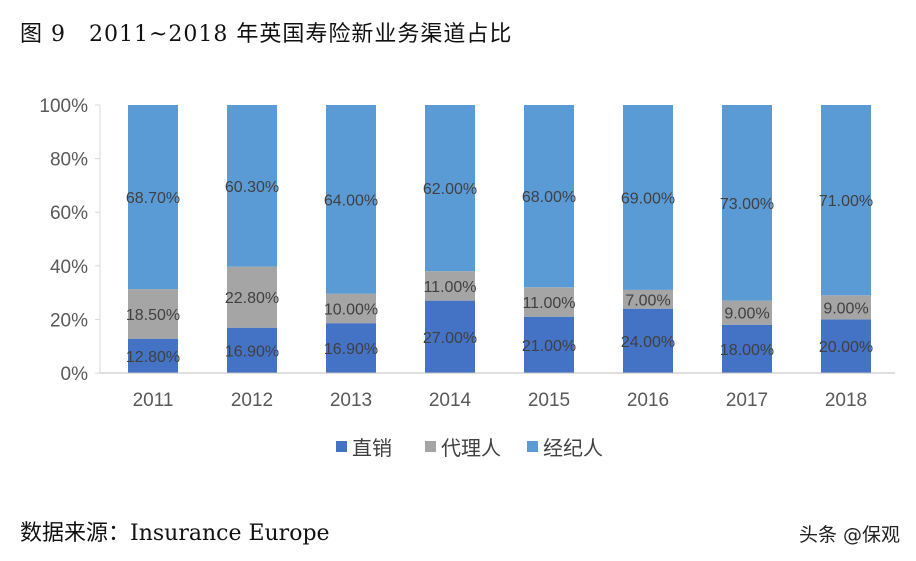  I want to click on data-label: 10.00%, so click(351, 309).